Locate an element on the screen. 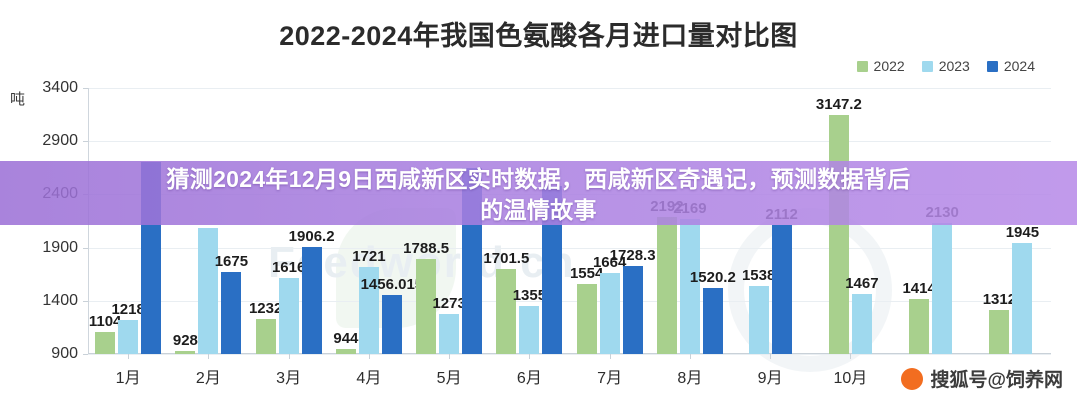 The height and width of the screenshot is (400, 1077). bar-2022: 1232 is located at coordinates (265, 327).